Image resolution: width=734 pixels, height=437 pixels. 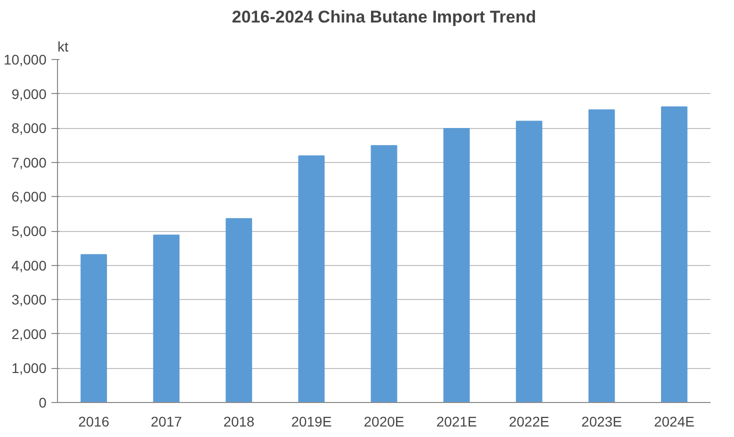 I want to click on x-tick-label: 2016, so click(x=94, y=422).